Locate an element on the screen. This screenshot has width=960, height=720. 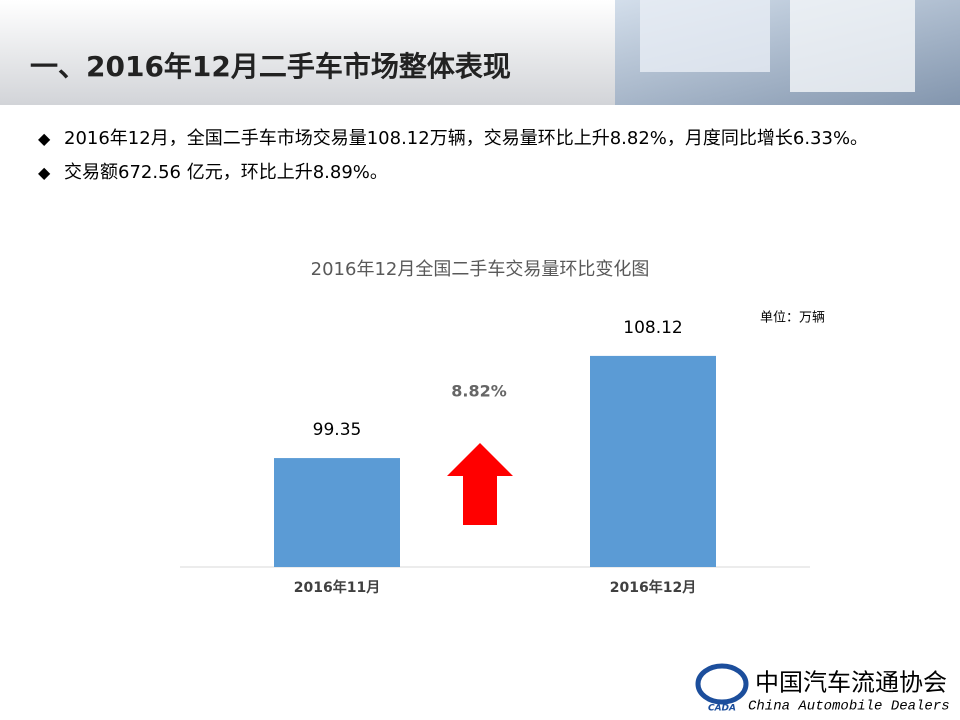
data-label: 108.12 is located at coordinates (652, 328).